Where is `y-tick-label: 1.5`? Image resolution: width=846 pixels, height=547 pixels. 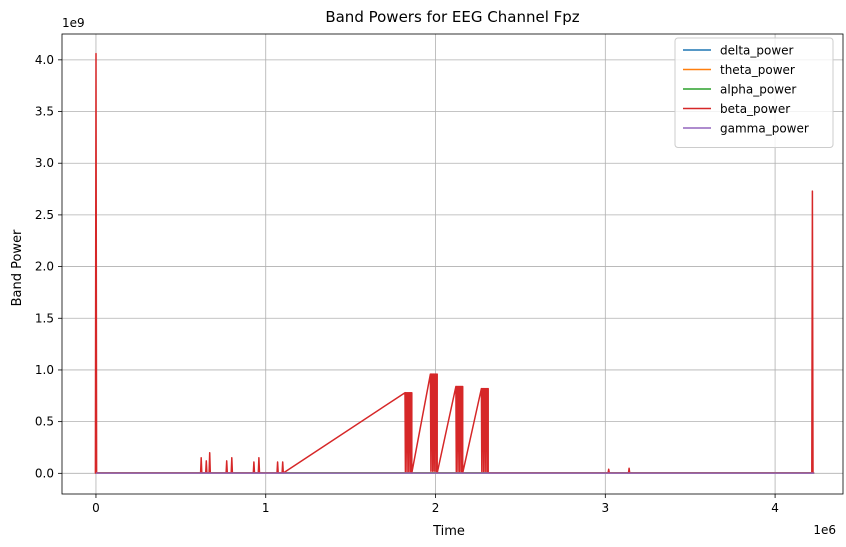
y-tick-label: 1.5 is located at coordinates (44, 318).